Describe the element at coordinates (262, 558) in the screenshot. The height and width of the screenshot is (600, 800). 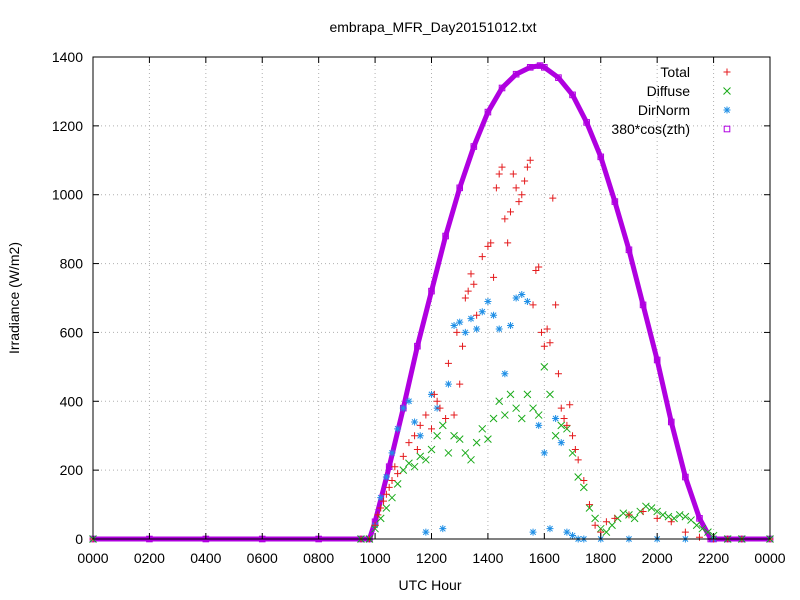
I see `x-tick-label: 0600` at that location.